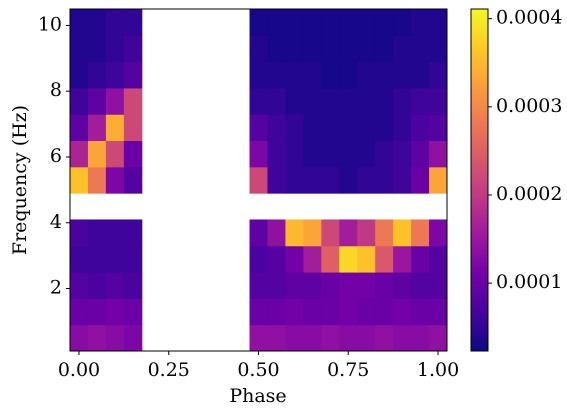  I want to click on colorbar-tick-label: 0.0003, so click(529, 106).